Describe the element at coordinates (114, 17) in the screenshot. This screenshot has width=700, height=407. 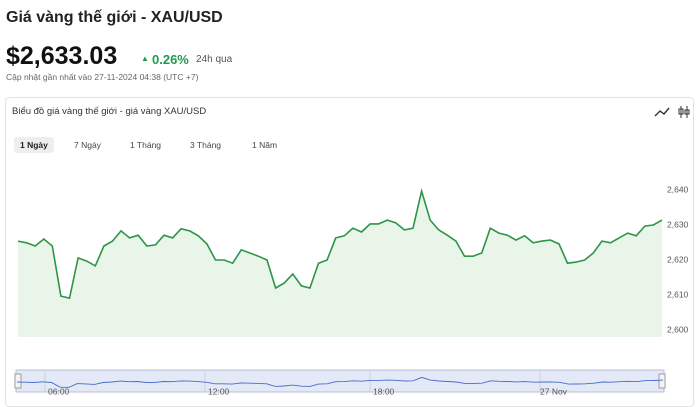
I see `page-title: Giá vàng thế giới - XAU/USD` at that location.